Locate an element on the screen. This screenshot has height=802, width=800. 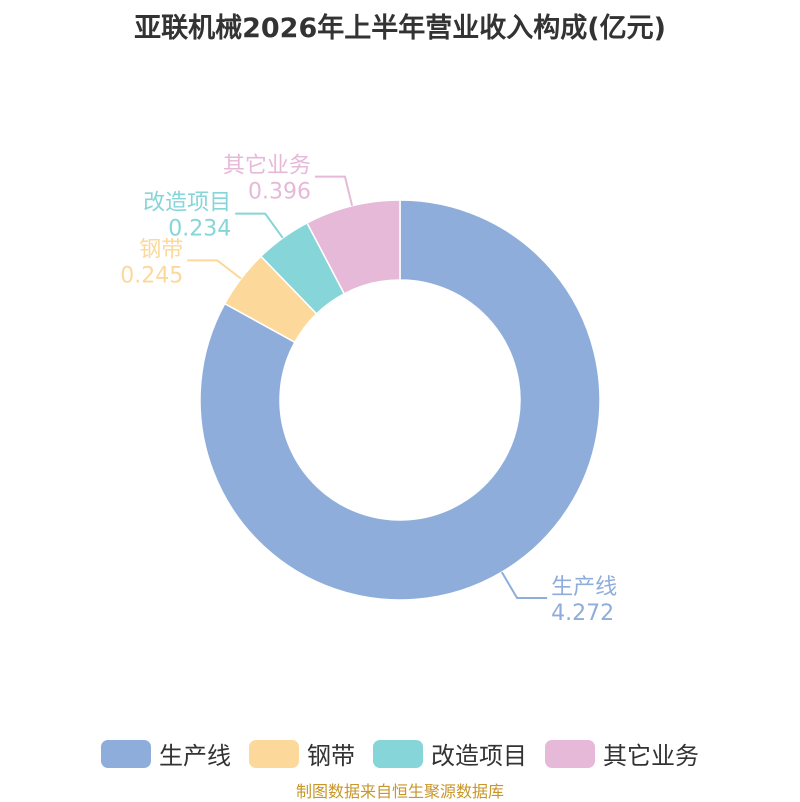
legend-item-production-line: 生产线 is located at coordinates (166, 753).